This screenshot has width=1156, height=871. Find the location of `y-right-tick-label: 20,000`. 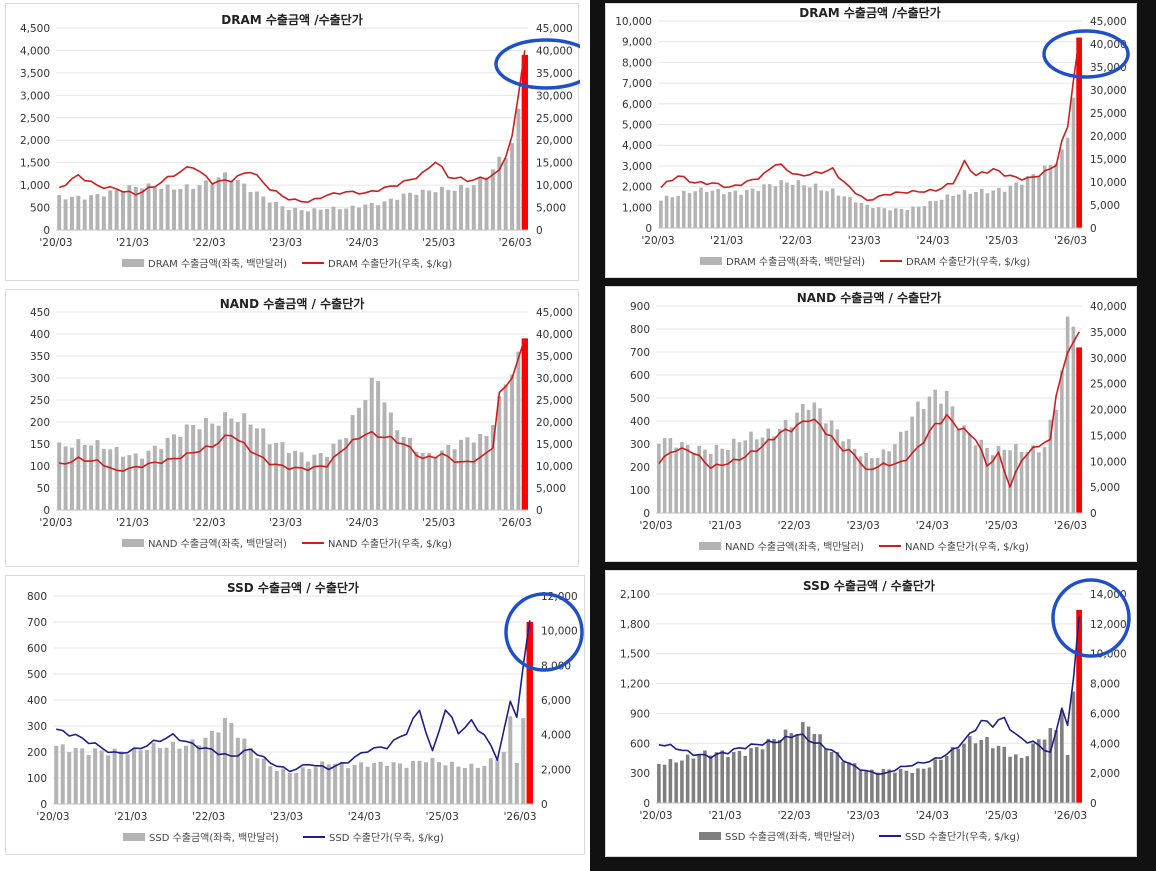

y-right-tick-label: 20,000 is located at coordinates (1108, 411).